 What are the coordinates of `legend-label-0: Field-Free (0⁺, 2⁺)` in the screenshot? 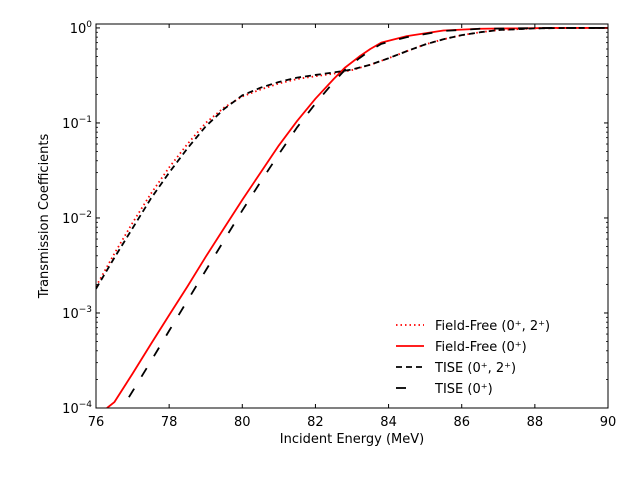 It's located at (492, 326).